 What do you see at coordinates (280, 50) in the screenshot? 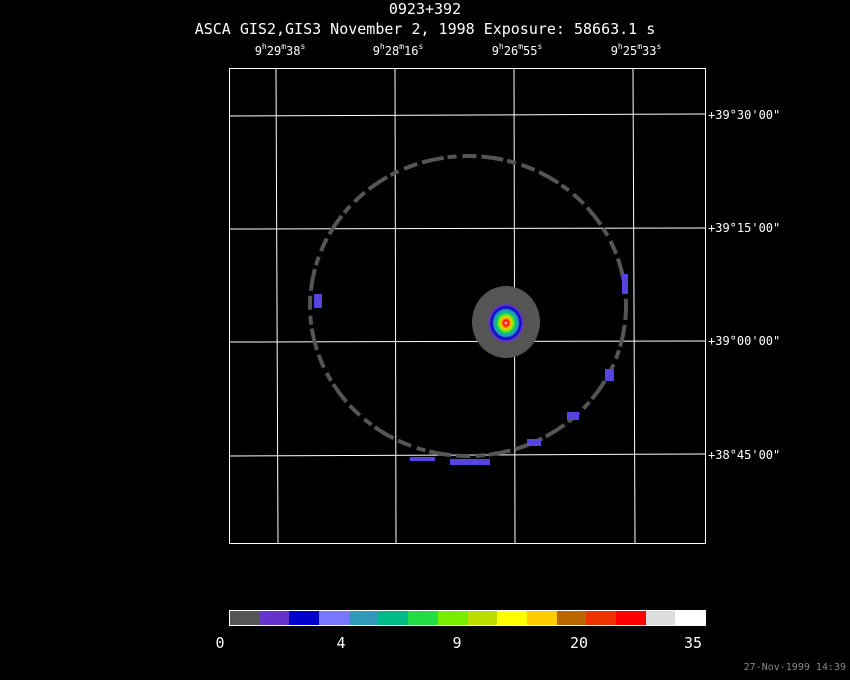
I see `ra-tick-label: 9h29m38s` at bounding box center [280, 50].